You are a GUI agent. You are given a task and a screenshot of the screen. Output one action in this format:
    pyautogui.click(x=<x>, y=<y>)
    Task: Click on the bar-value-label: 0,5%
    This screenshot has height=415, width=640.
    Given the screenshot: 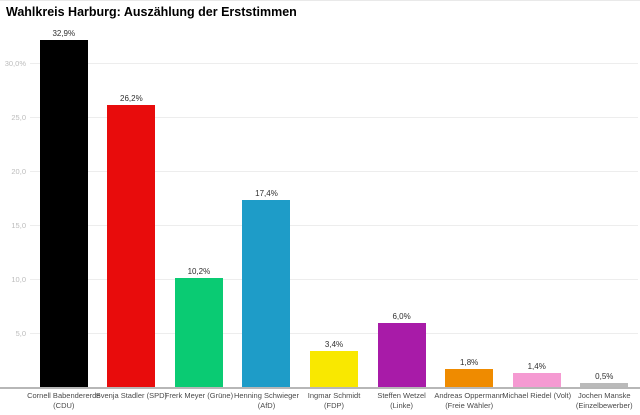 What is the action you would take?
    pyautogui.click(x=604, y=376)
    